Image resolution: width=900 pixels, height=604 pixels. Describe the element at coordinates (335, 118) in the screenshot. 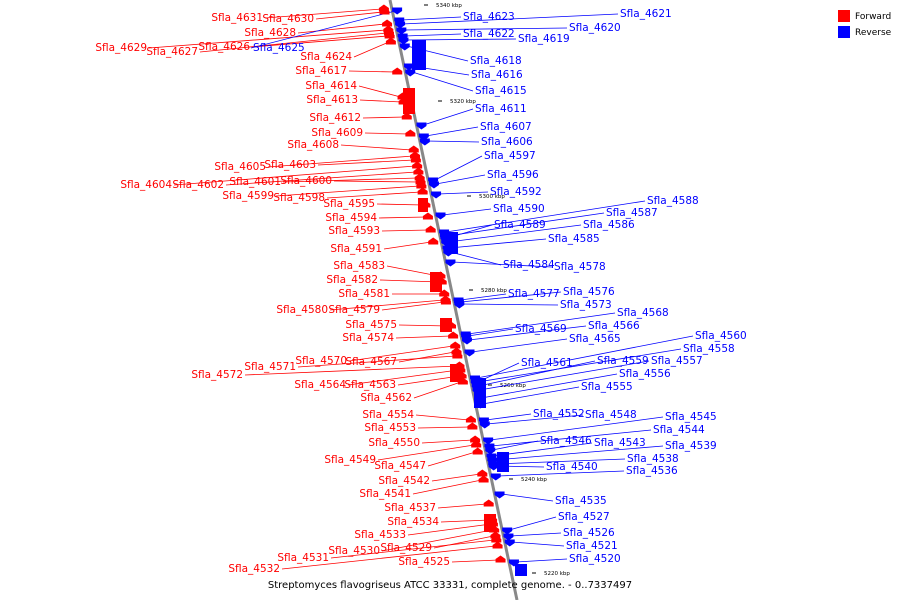

I see `forward-gene-label: Sfla_4612` at that location.